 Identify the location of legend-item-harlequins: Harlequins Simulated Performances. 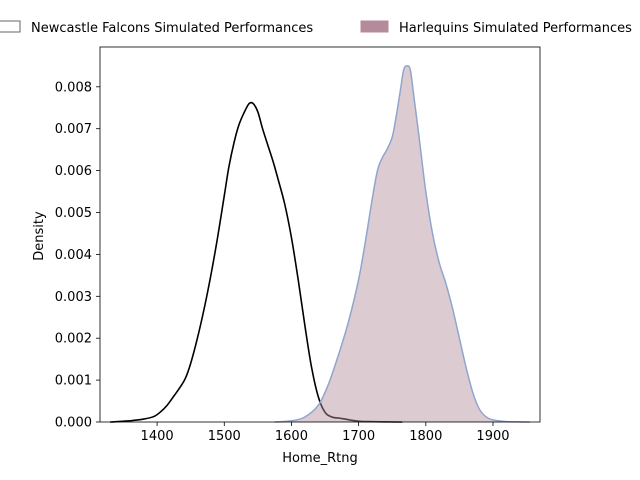
(496, 28).